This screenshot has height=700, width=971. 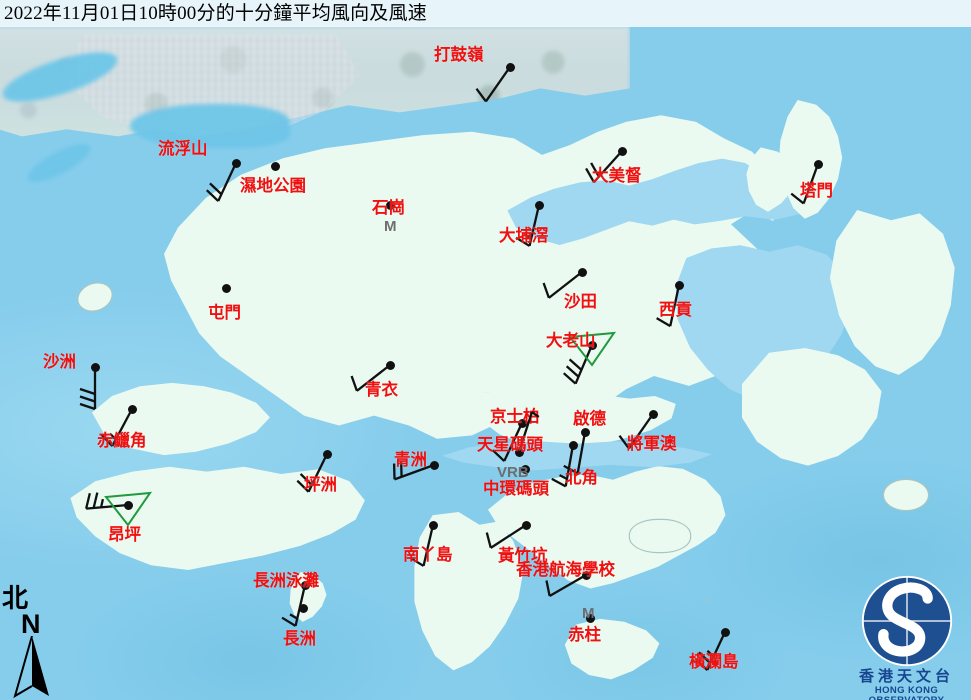 What do you see at coordinates (906, 621) in the screenshot?
I see `hko-logo-icon` at bounding box center [906, 621].